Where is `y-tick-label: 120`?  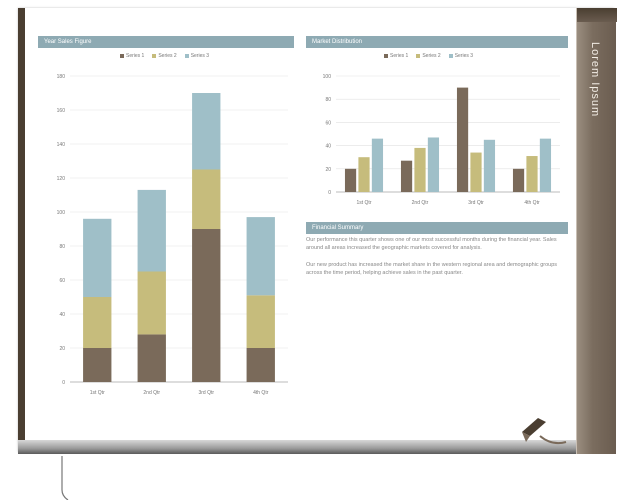 y-tick-label: 120 is located at coordinates (61, 179).